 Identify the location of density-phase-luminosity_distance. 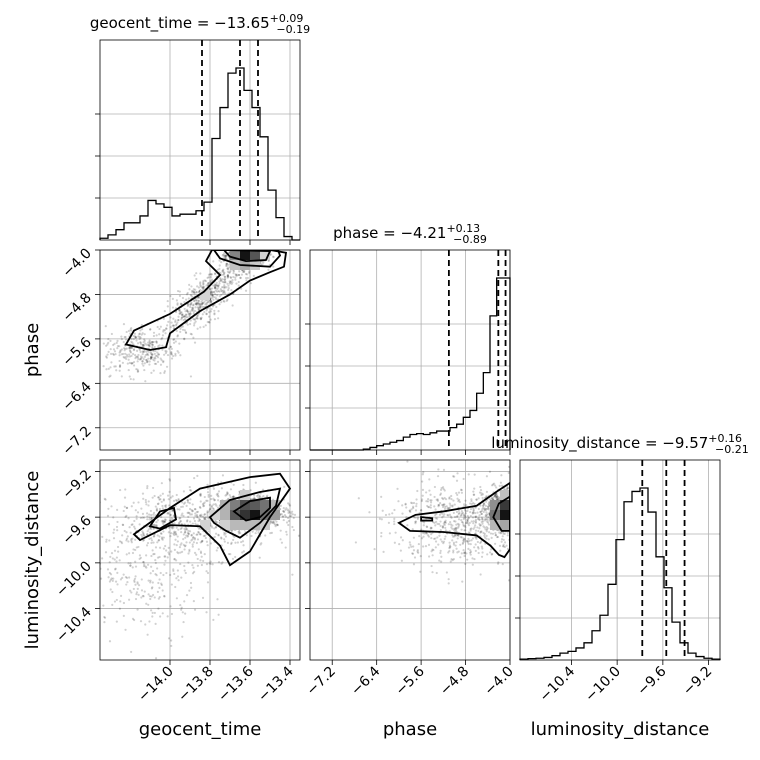
(438, 522).